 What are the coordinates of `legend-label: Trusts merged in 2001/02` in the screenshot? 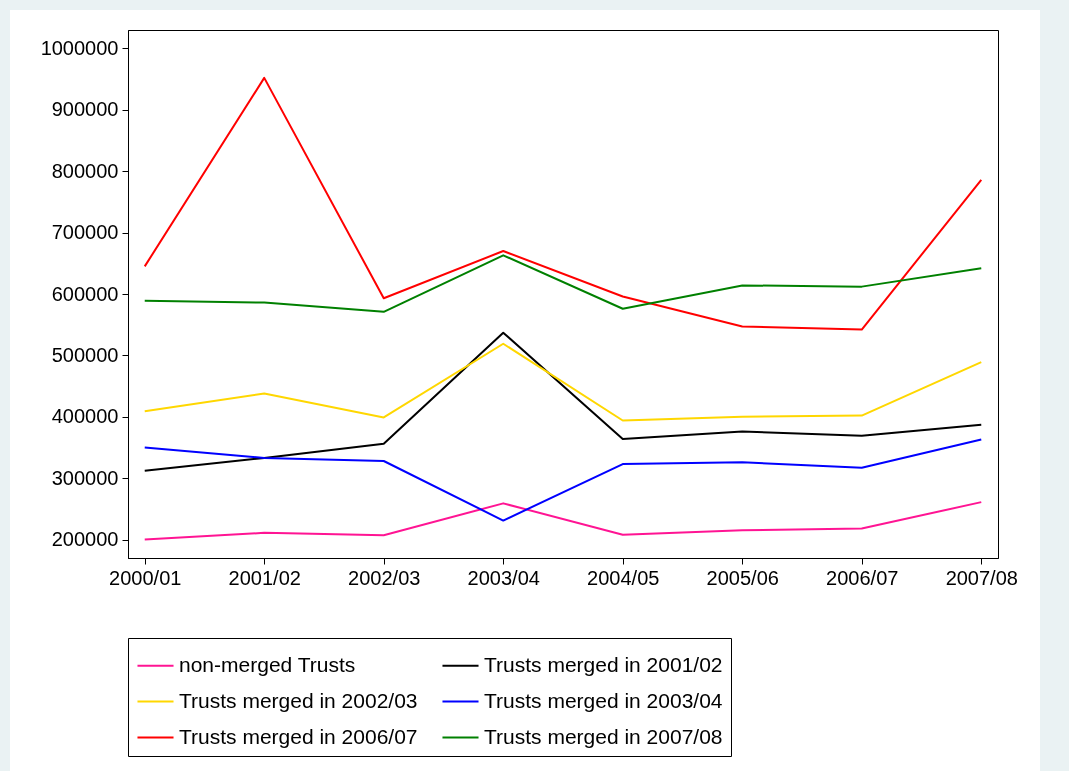 It's located at (603, 664).